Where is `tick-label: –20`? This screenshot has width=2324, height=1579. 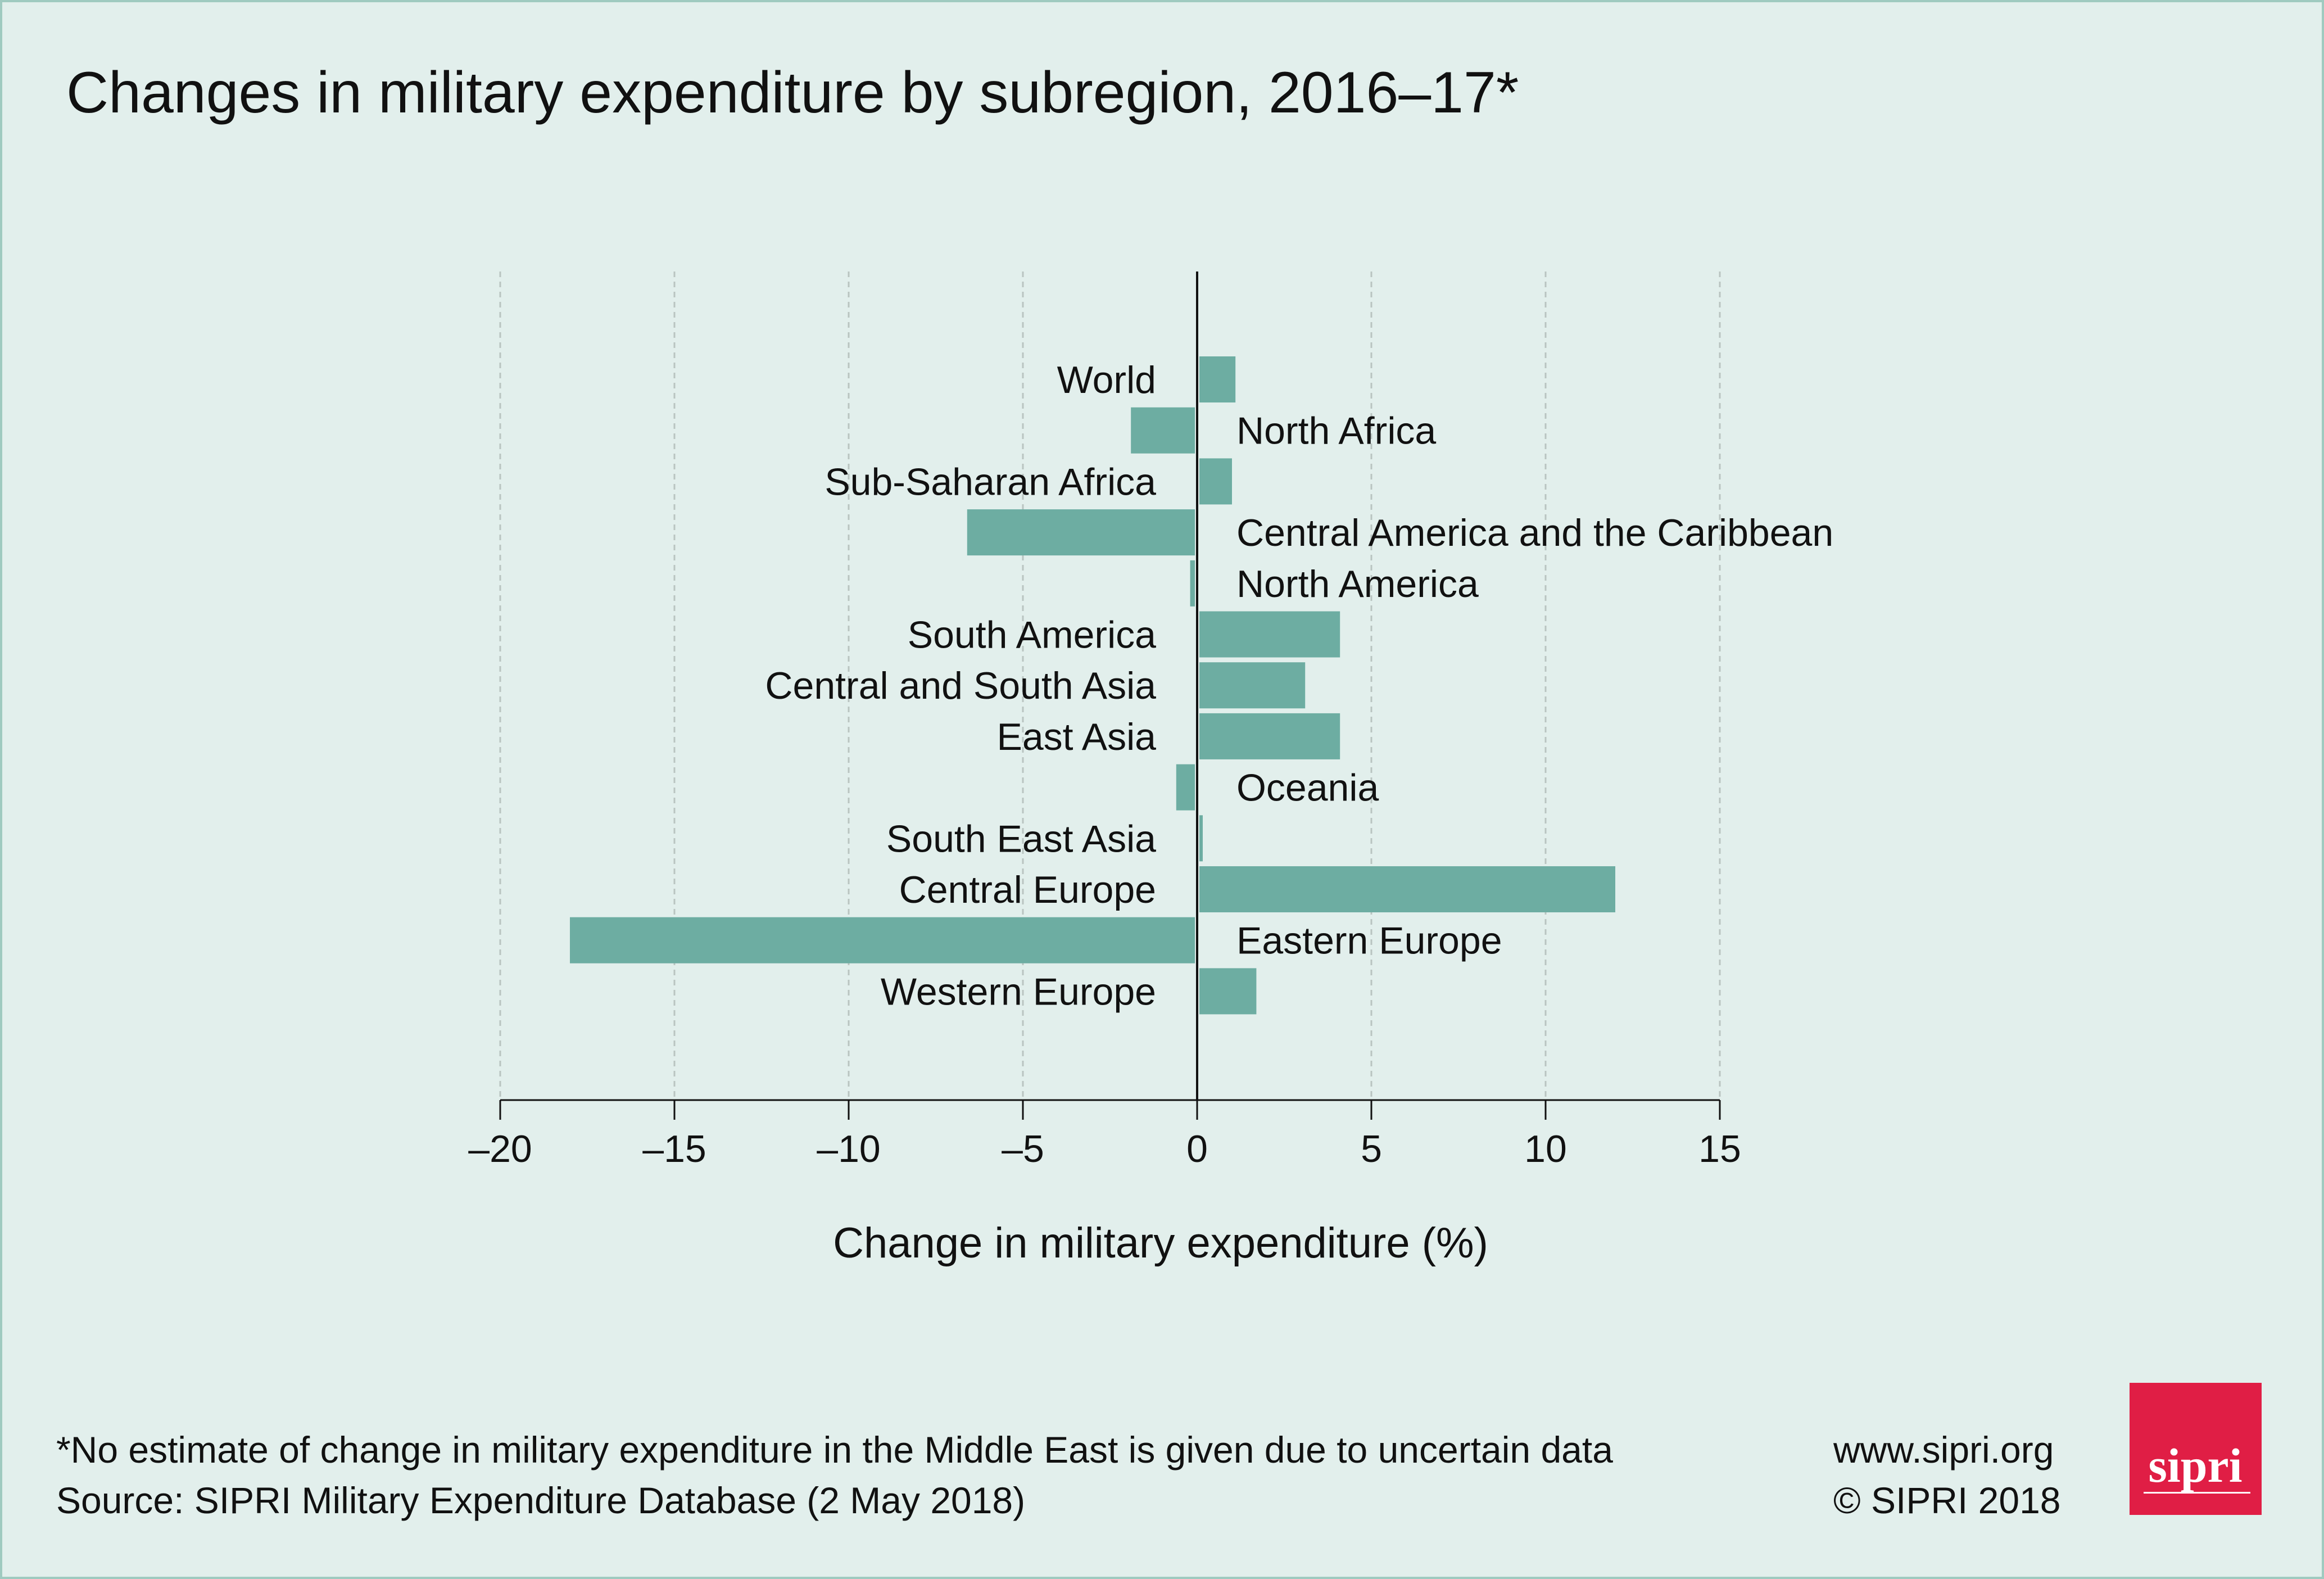 tick-label: –20 is located at coordinates (500, 1149).